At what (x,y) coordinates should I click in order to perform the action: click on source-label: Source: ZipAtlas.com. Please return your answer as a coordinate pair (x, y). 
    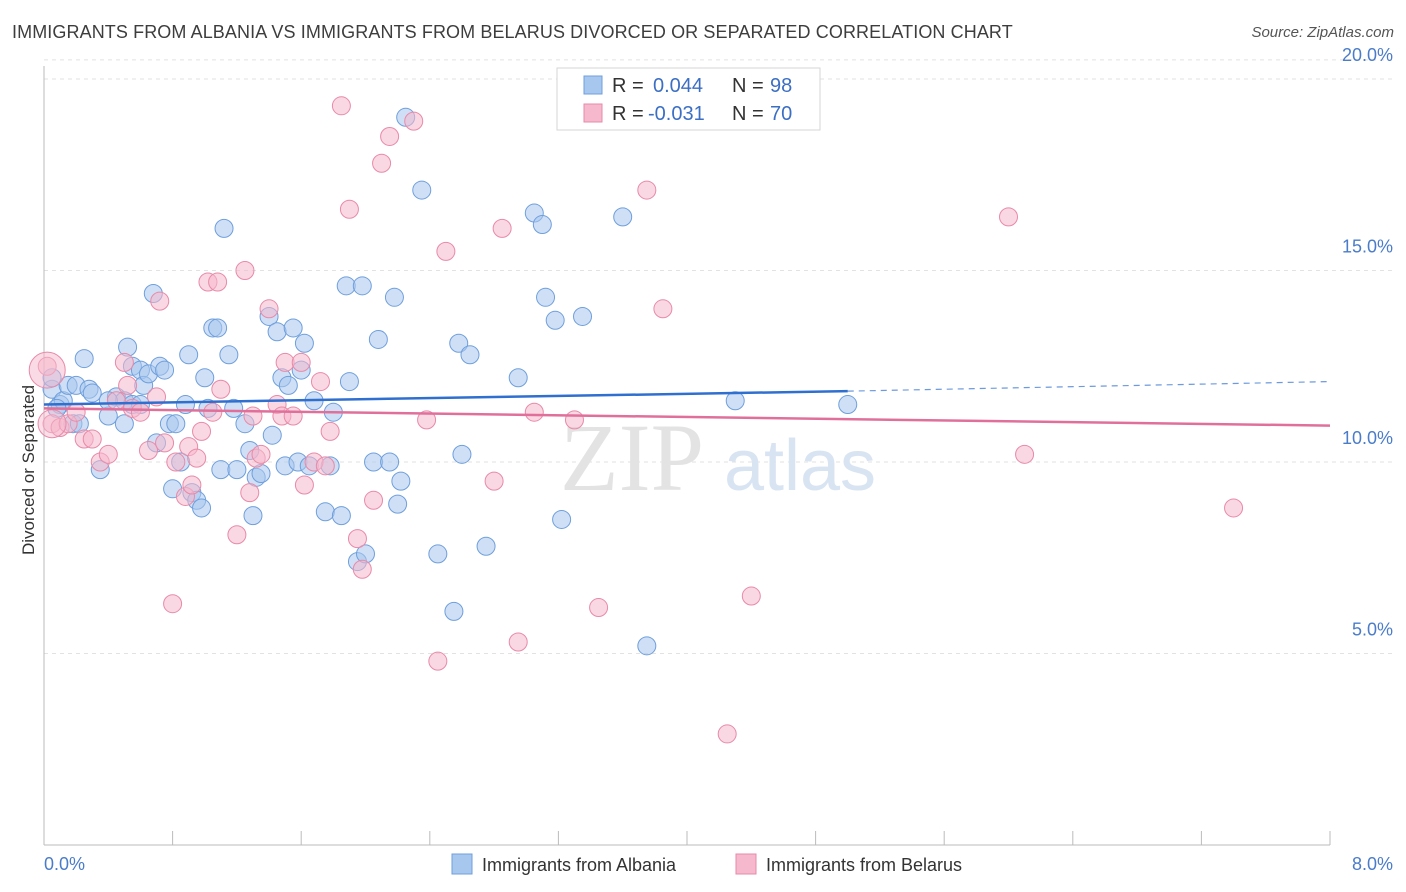
    Looking at the image, I should click on (1322, 32).